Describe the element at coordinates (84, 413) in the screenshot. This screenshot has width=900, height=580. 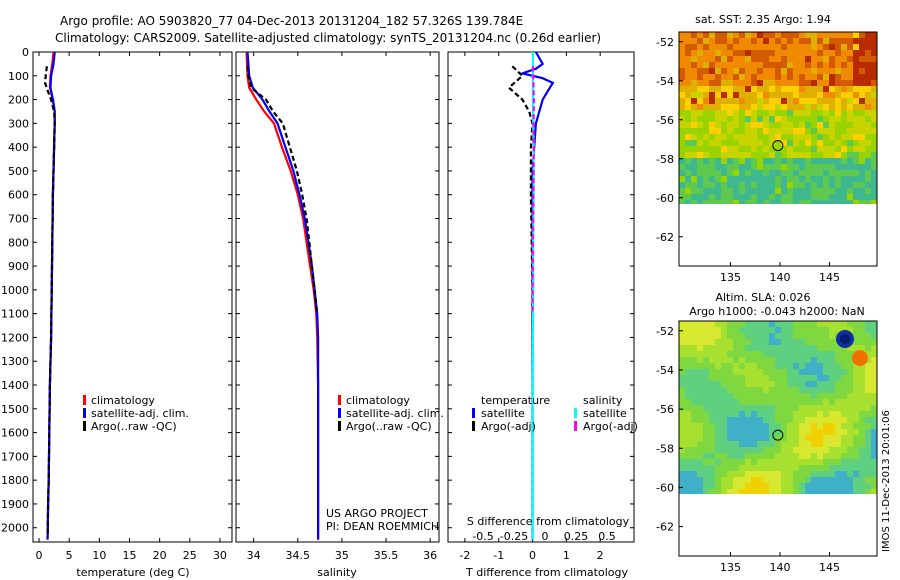
I see `legend-swatch-satellite-adj` at that location.